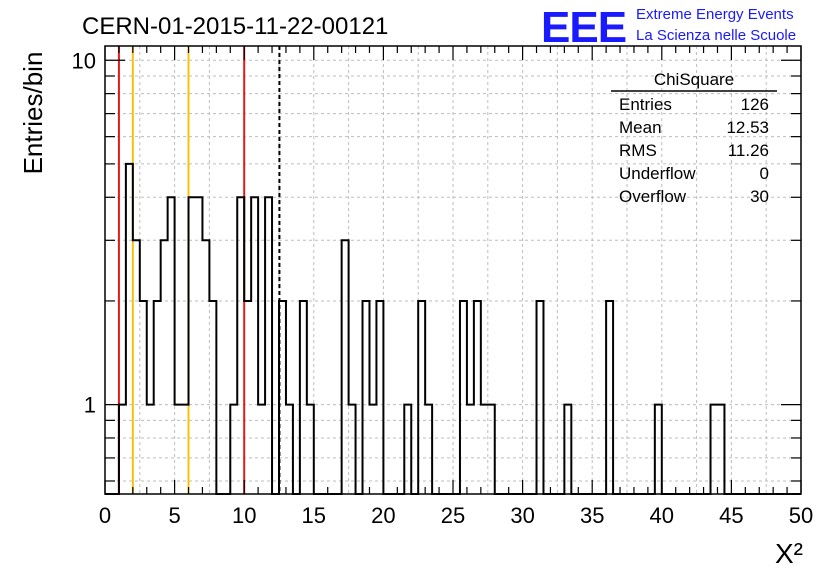  Describe the element at coordinates (640, 127) in the screenshot. I see `stats-label: Mean` at that location.